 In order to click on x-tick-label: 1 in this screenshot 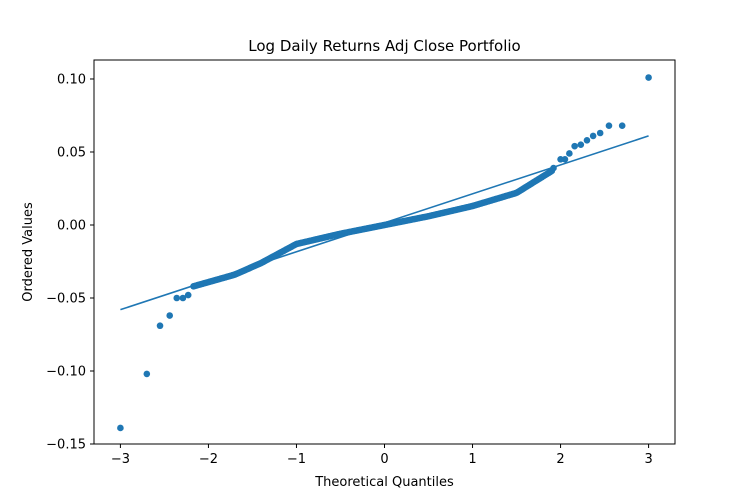, I will do `click(472, 459)`.